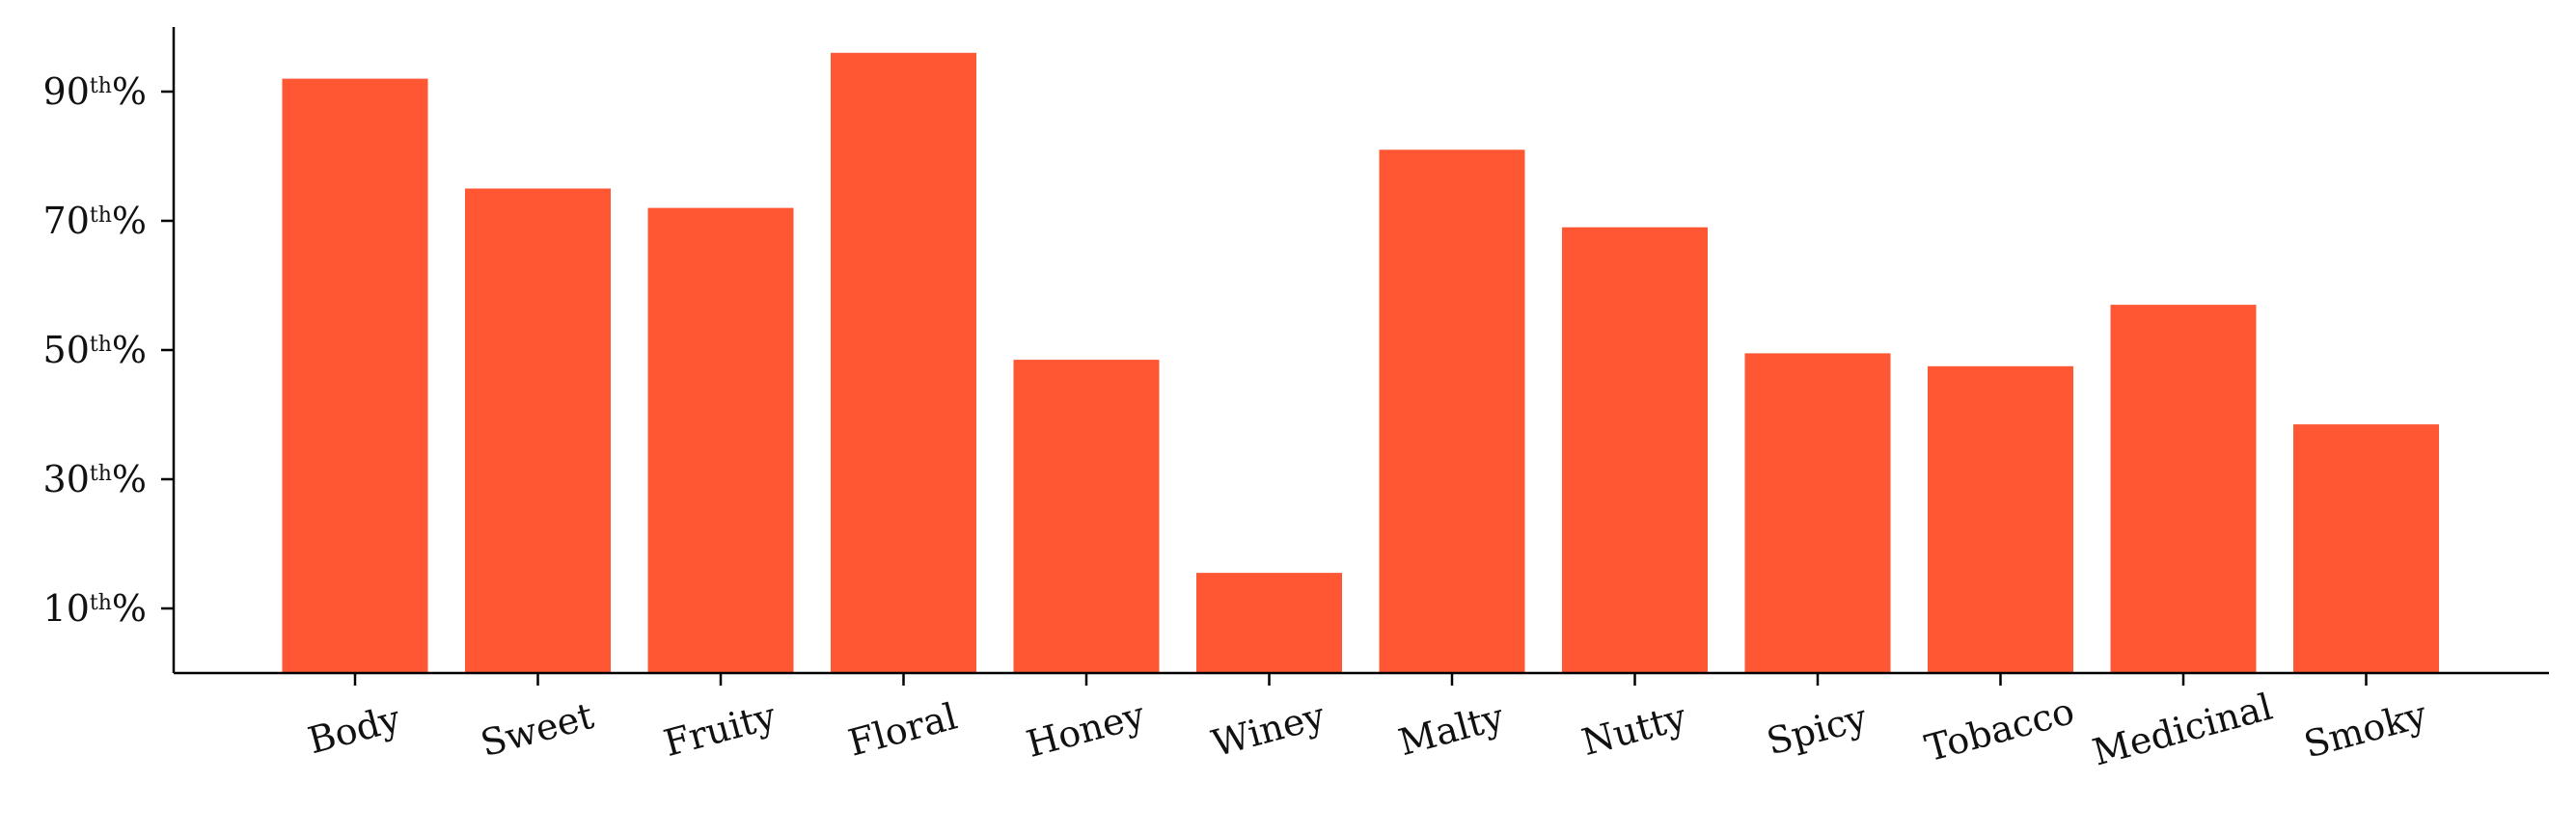 This screenshot has width=2576, height=836. I want to click on bar-honey, so click(1087, 516).